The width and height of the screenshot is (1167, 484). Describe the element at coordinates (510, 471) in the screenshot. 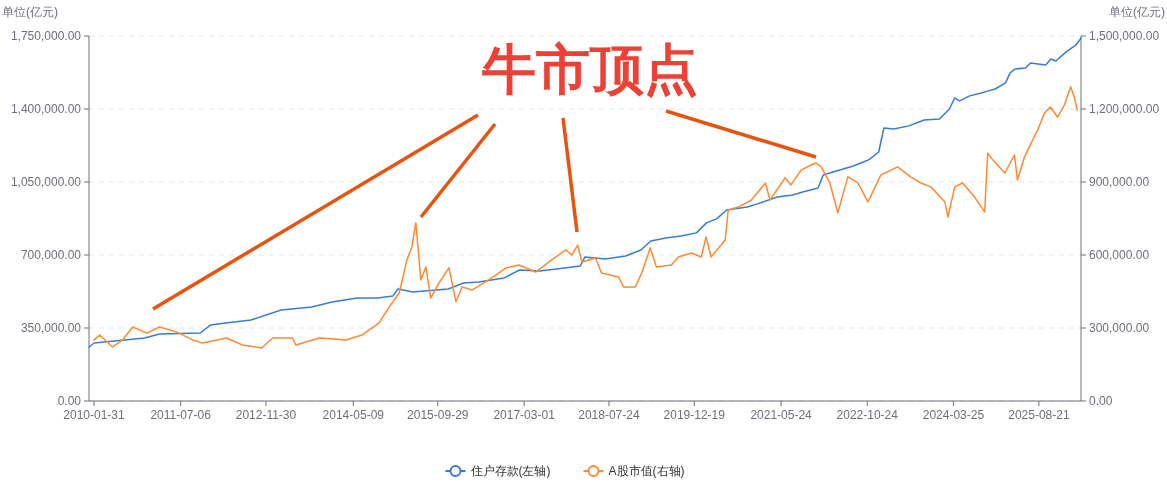

I see `legend-label: 住户存款(左轴)` at that location.